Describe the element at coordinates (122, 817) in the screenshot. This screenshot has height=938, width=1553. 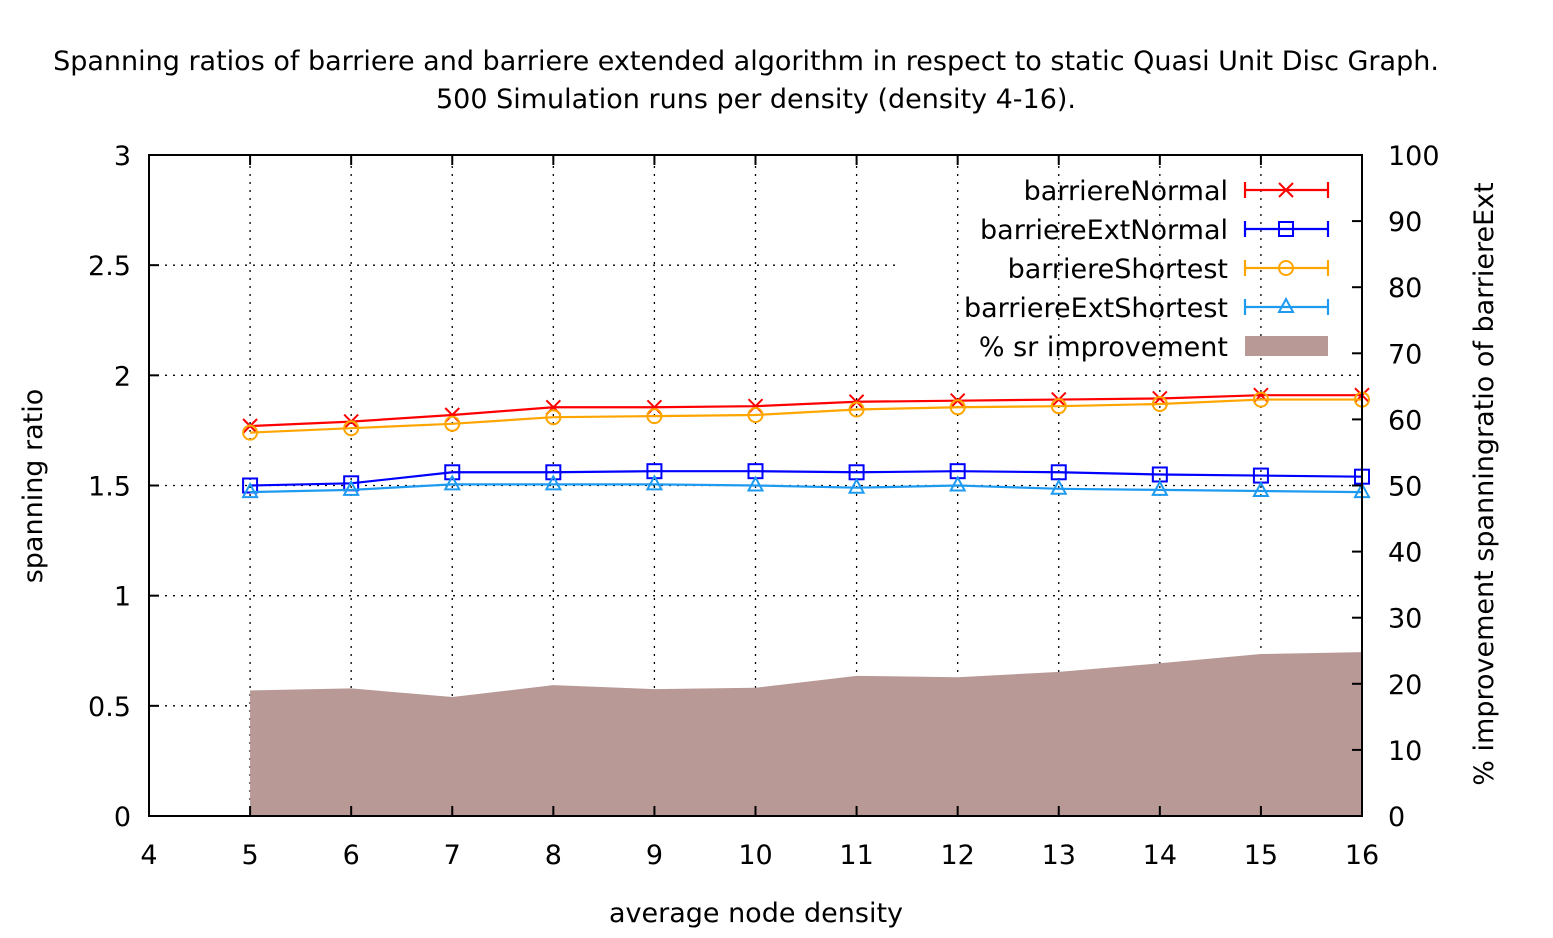
I see `y-tick-label: 0` at that location.